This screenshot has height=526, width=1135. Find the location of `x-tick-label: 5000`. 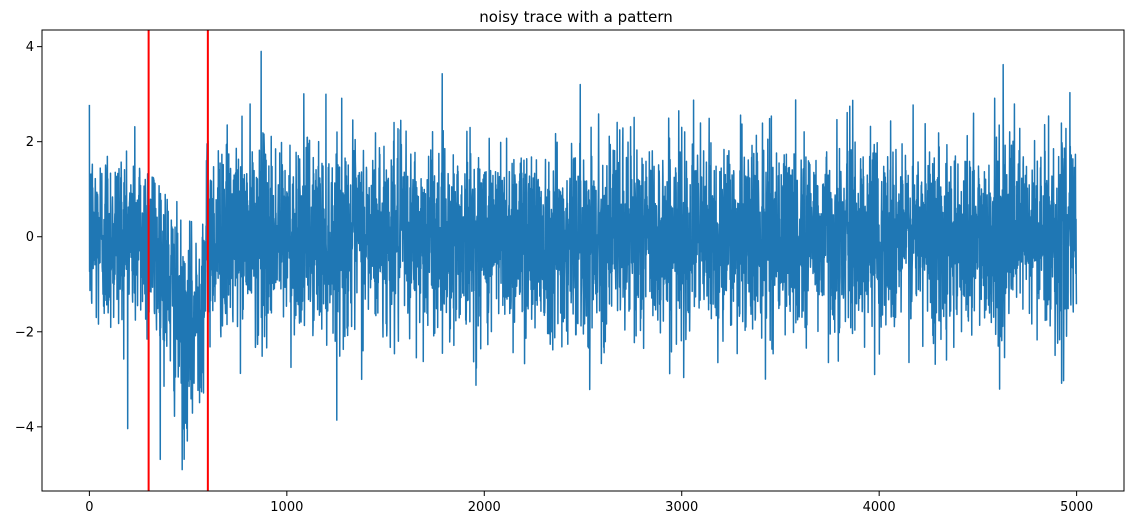

x-tick-label: 5000 is located at coordinates (1076, 507).